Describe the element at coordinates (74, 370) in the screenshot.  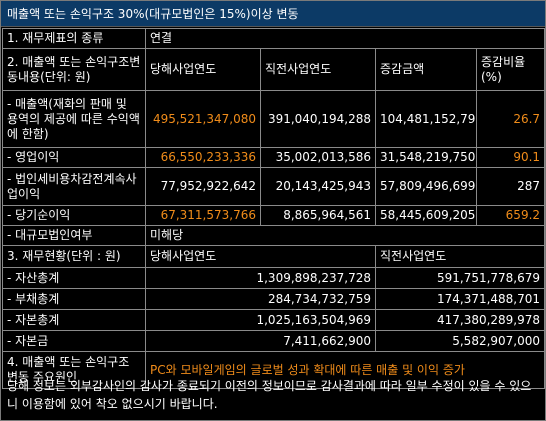
I see `label-main-cause: 4. 매출액 또는 손익구조 변동 주요원인` at that location.